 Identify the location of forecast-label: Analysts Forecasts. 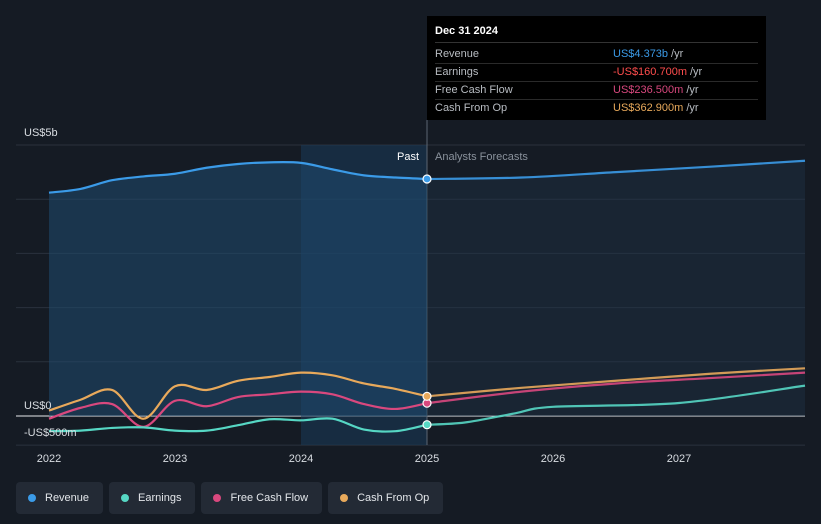
(481, 157).